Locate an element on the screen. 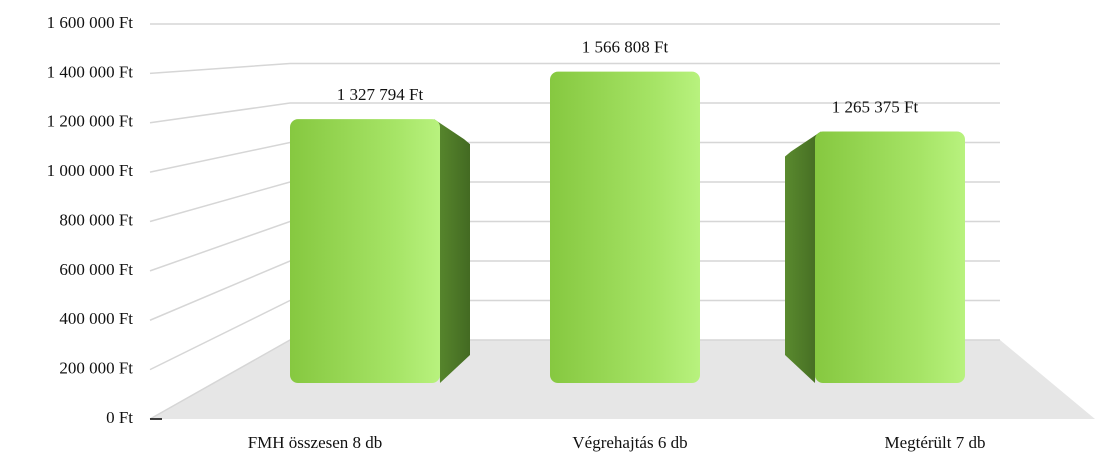 The width and height of the screenshot is (1097, 457). x-tick-label: Végrehajtás 6 db is located at coordinates (629, 442).